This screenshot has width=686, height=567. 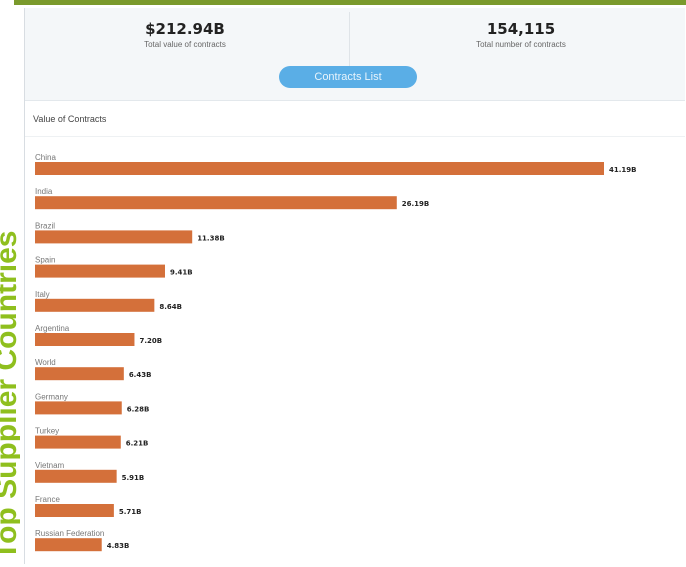 What do you see at coordinates (76, 476) in the screenshot?
I see `bar-vietnam` at bounding box center [76, 476].